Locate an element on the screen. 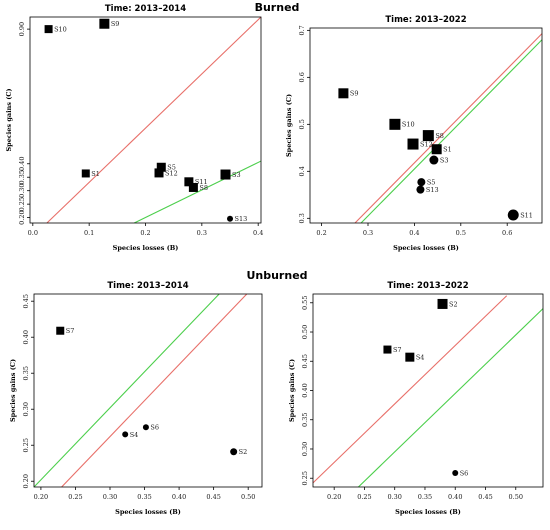 This screenshot has height=530, width=550. y-tick-label: 0.50 is located at coordinates (305, 332).